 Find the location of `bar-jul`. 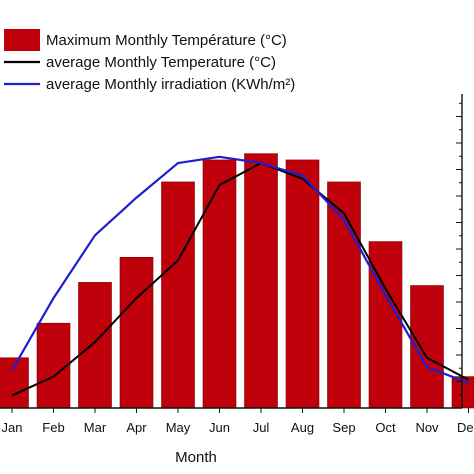

bar-jul is located at coordinates (261, 281).